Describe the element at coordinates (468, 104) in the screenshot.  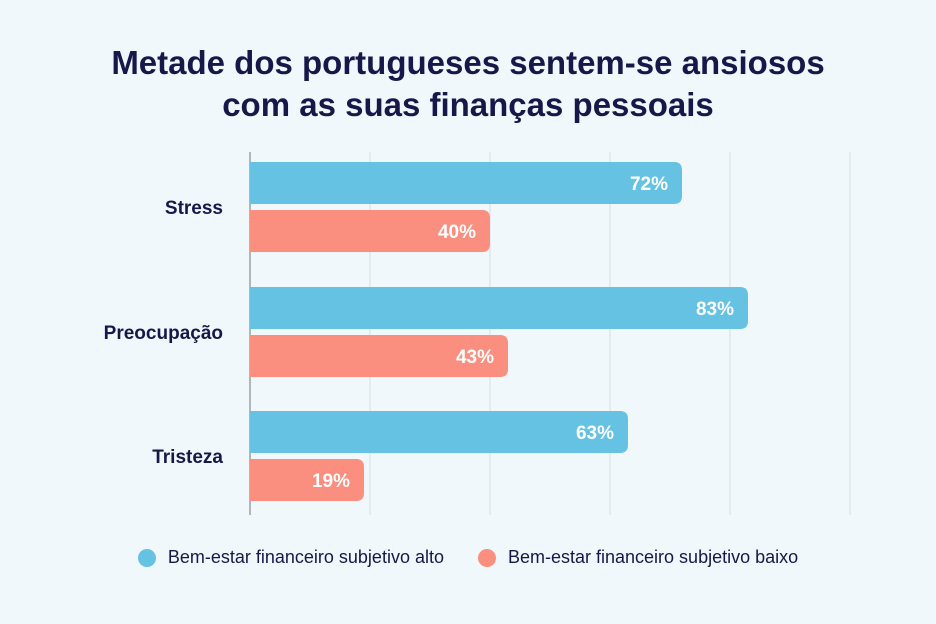
I see `chart-title-line-2: com as suas finanças pessoais` at that location.